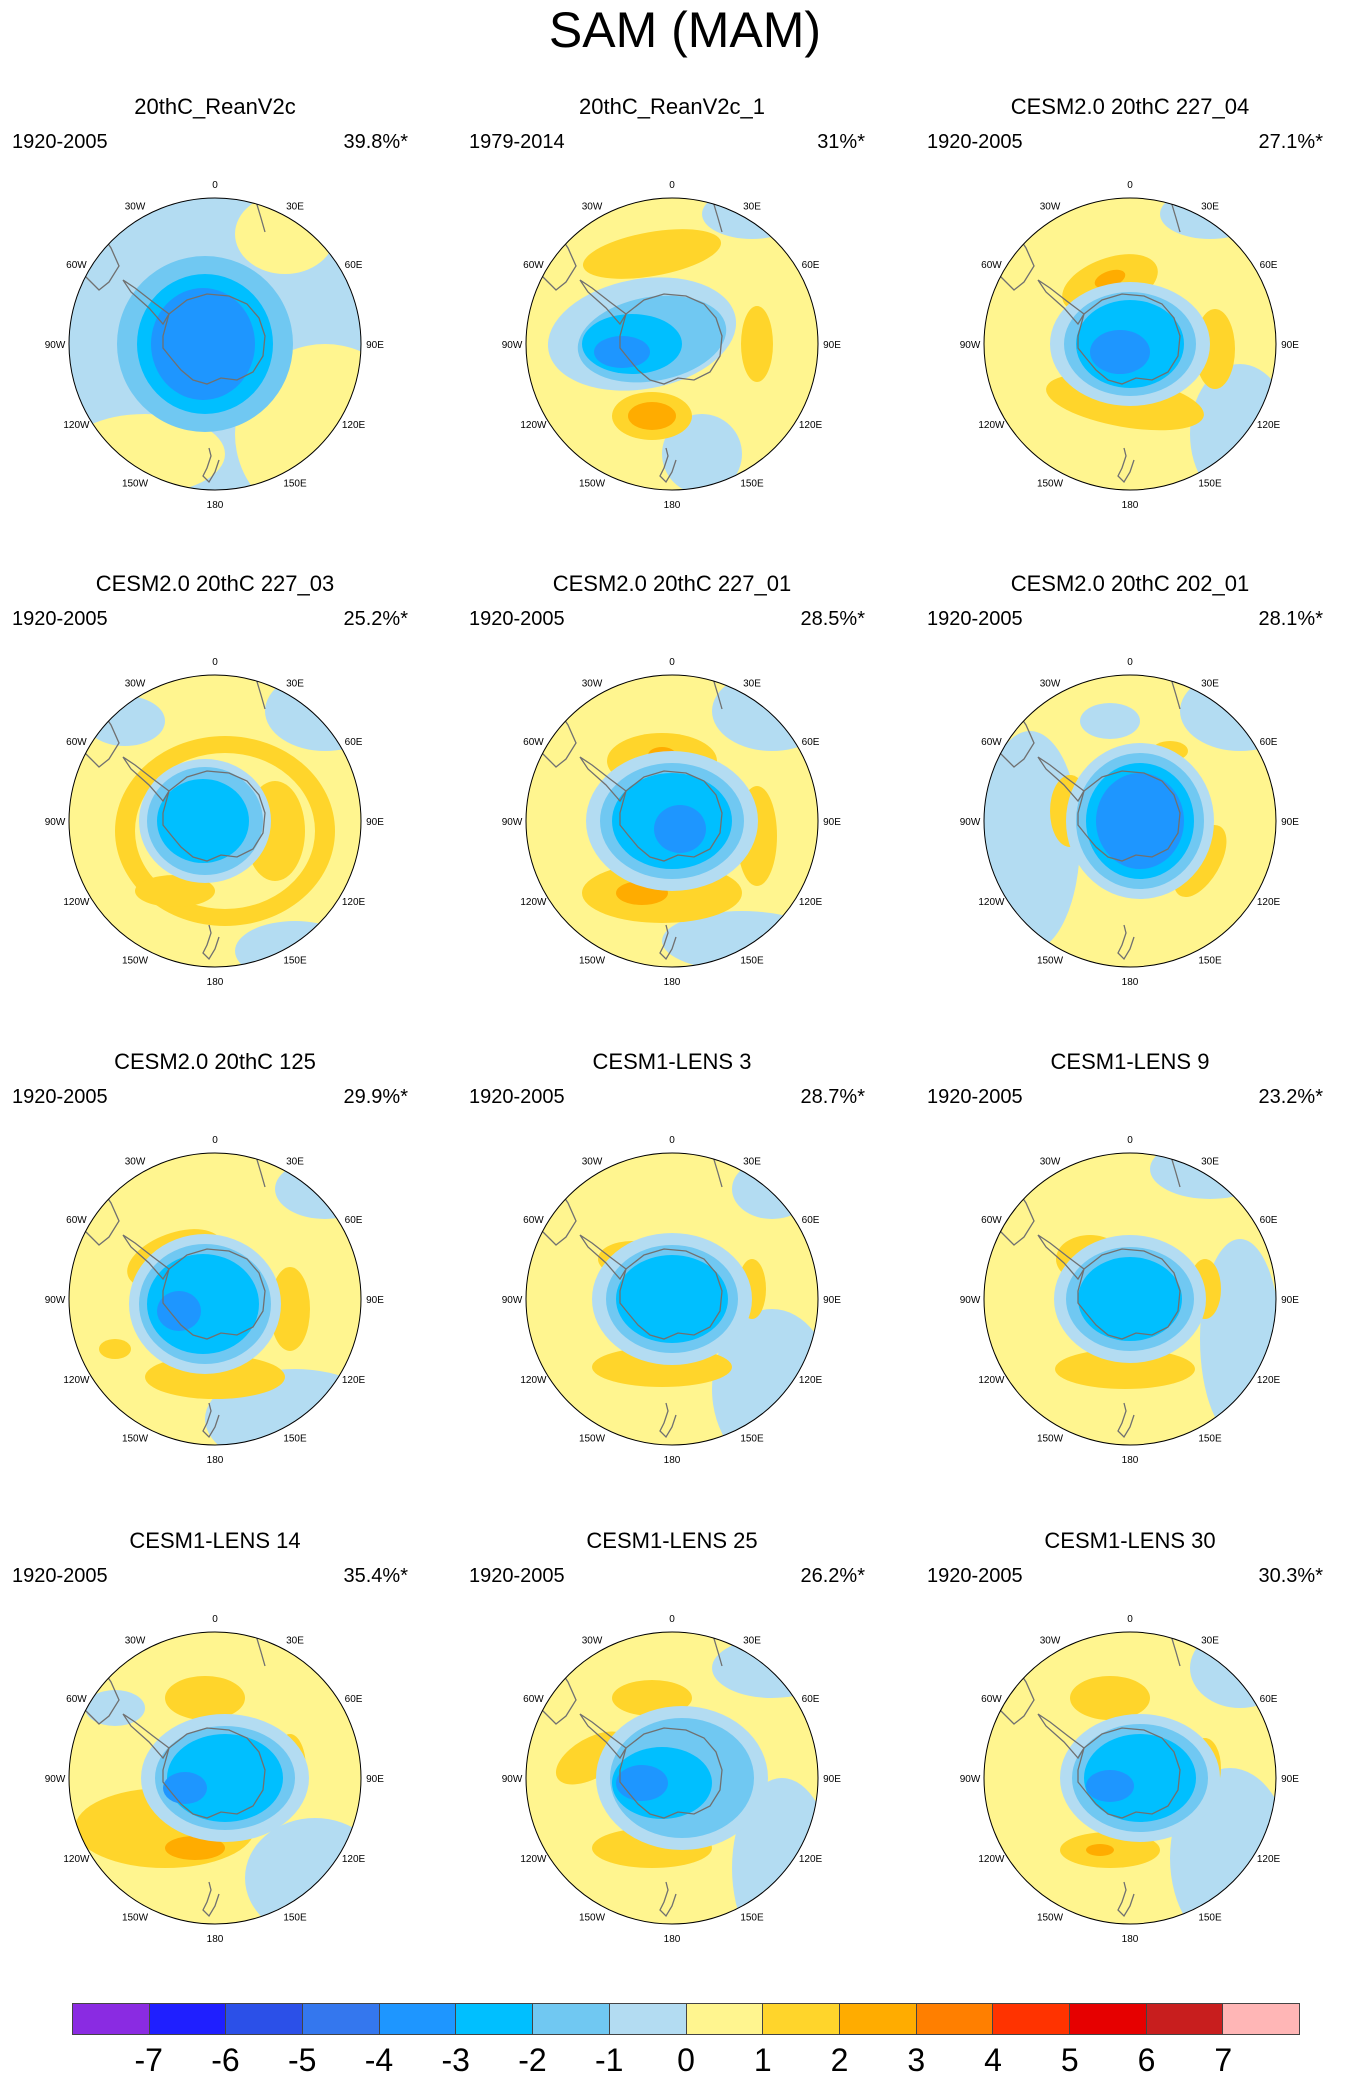  I want to click on colorbar-tick-label: 2, so click(839, 2060).